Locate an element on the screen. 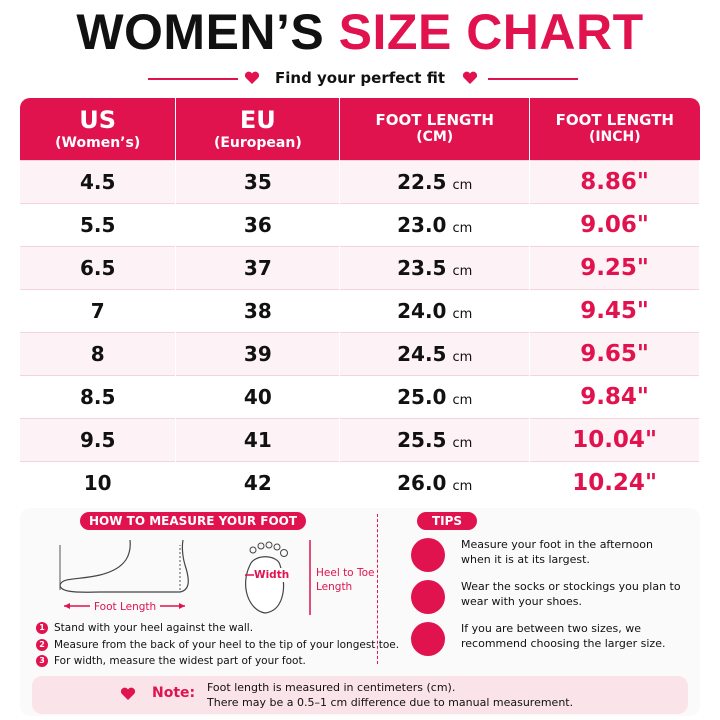 The width and height of the screenshot is (720, 720). table-row: 4.5 35 22.5 cm 8.86" is located at coordinates (360, 181).